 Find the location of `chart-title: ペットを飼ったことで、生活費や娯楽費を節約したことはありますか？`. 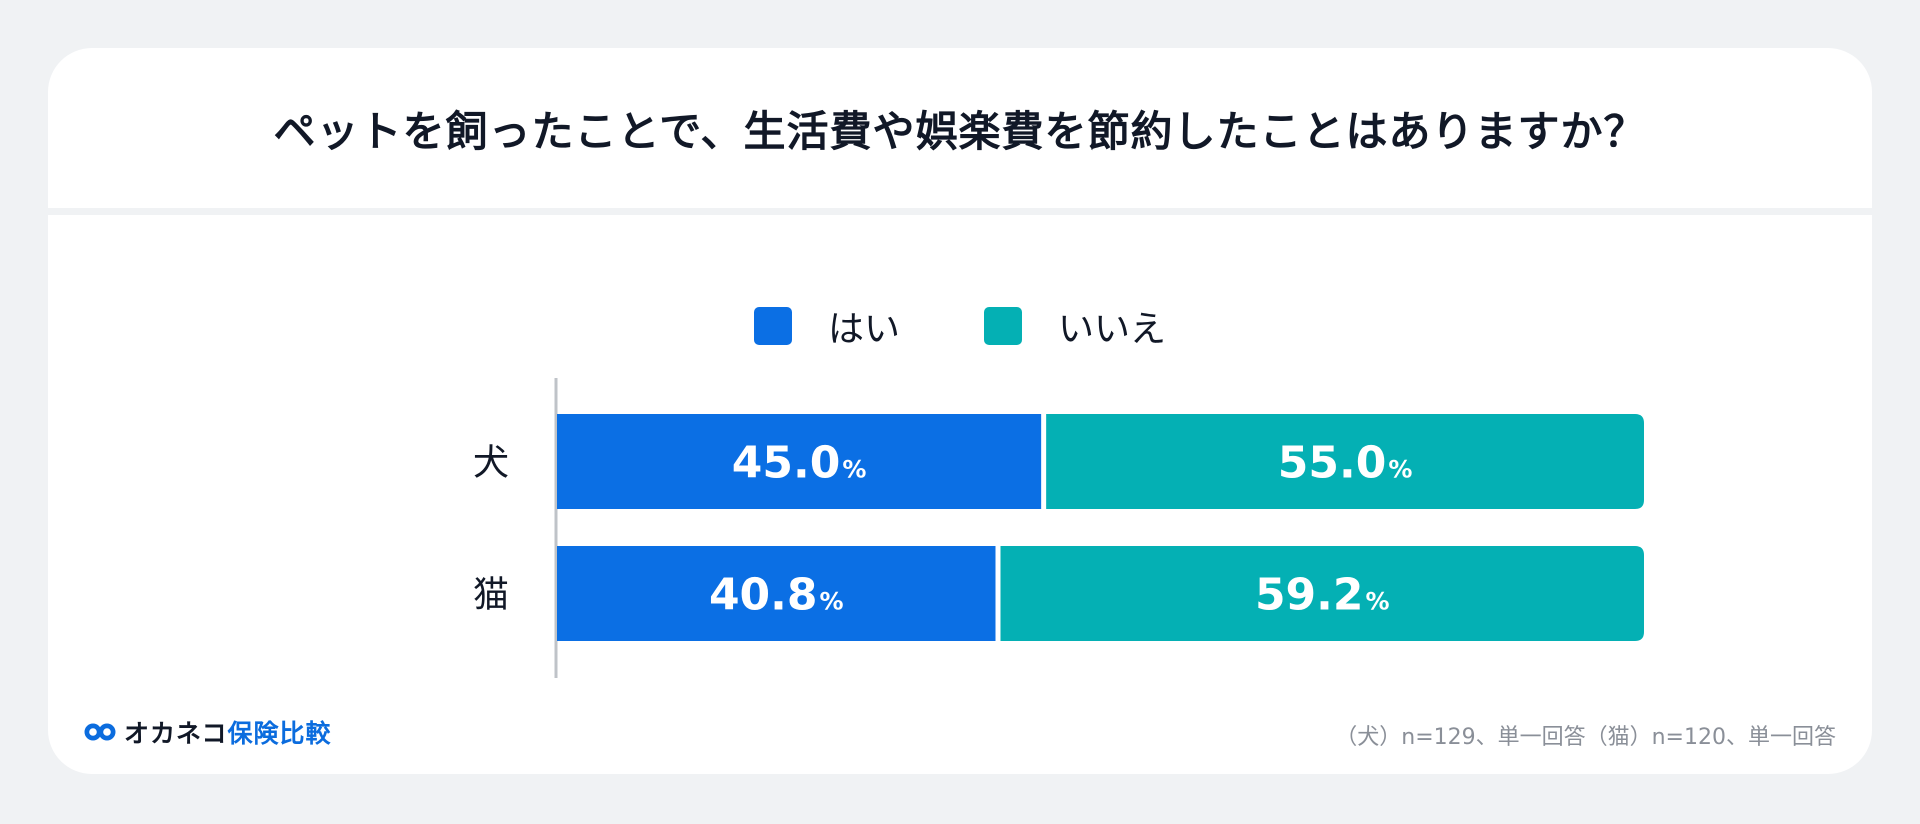

chart-title: ペットを飼ったことで、生活費や娯楽費を節約したことはありますか？ is located at coordinates (960, 131).